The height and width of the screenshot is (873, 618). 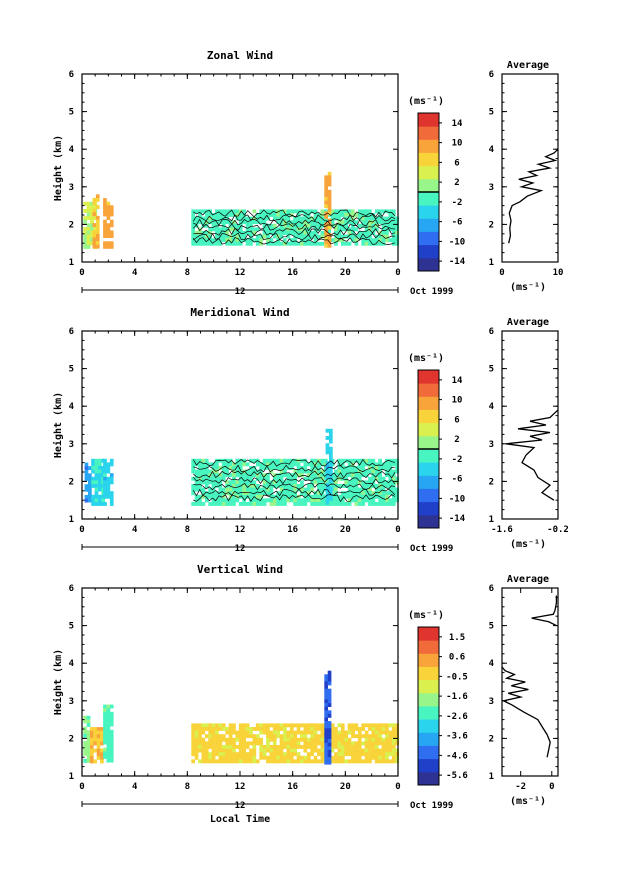 What do you see at coordinates (71, 263) in the screenshot?
I see `y-tick-label: 1` at bounding box center [71, 263].